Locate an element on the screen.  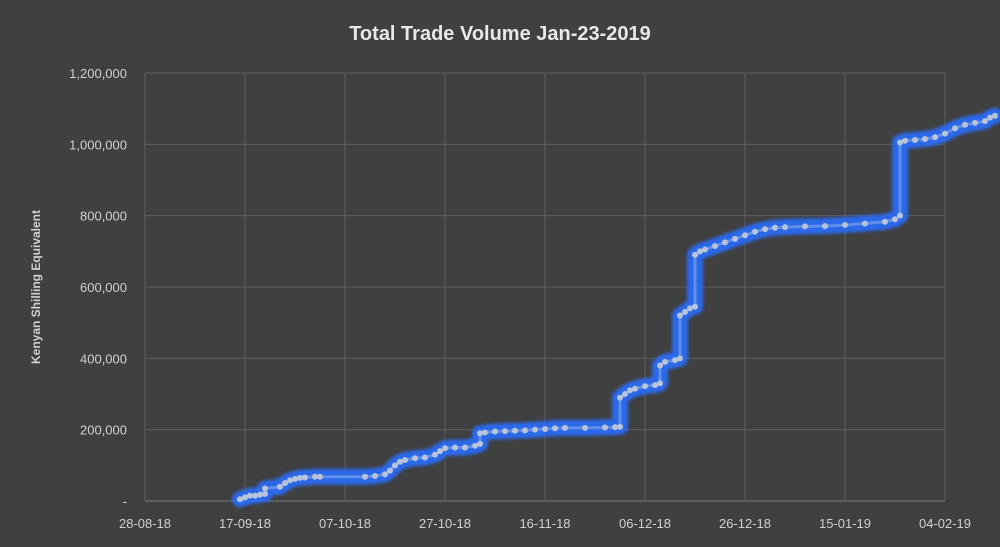
y-tick-label: 800,000 is located at coordinates (103, 216).